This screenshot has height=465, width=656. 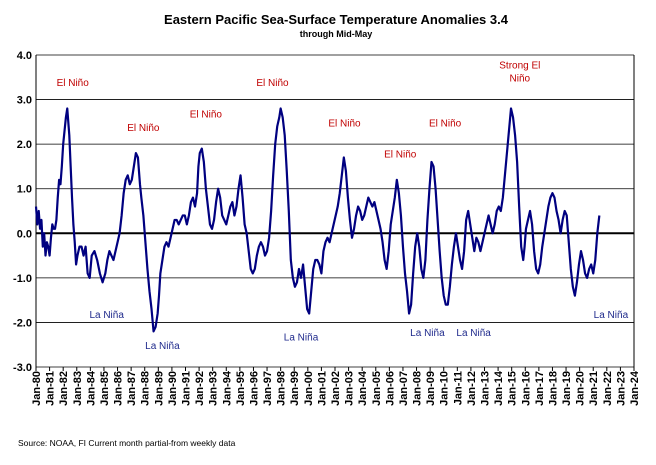 I want to click on y-tick-label: 0.0, so click(x=24, y=234).